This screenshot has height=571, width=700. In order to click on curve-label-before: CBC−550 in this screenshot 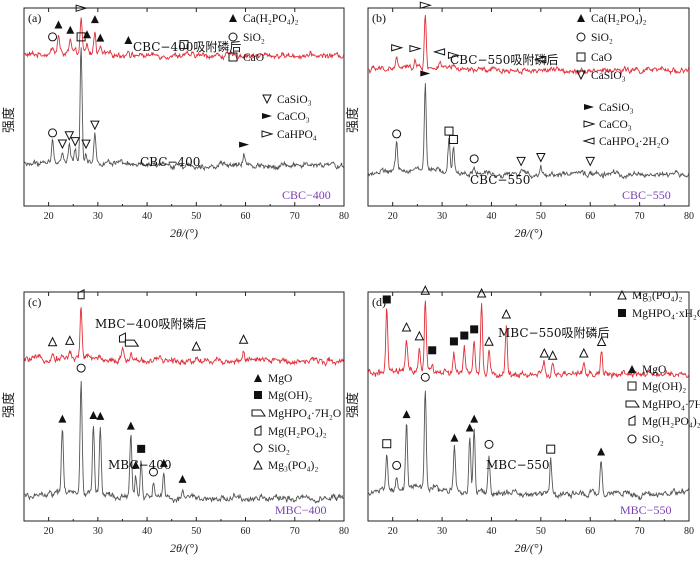, I will do `click(500, 180)`.